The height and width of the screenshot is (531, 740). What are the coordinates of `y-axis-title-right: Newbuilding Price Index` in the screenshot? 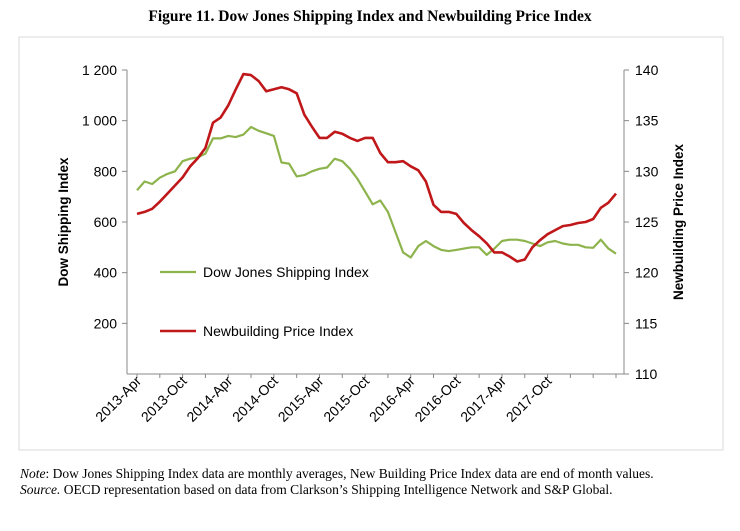 It's located at (678, 221).